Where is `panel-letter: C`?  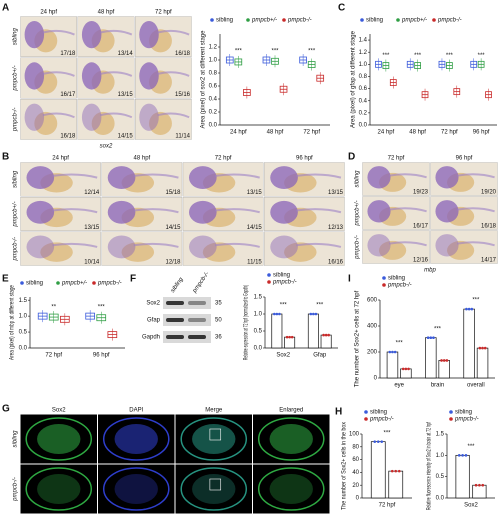 panel-letter: C is located at coordinates (341, 8).